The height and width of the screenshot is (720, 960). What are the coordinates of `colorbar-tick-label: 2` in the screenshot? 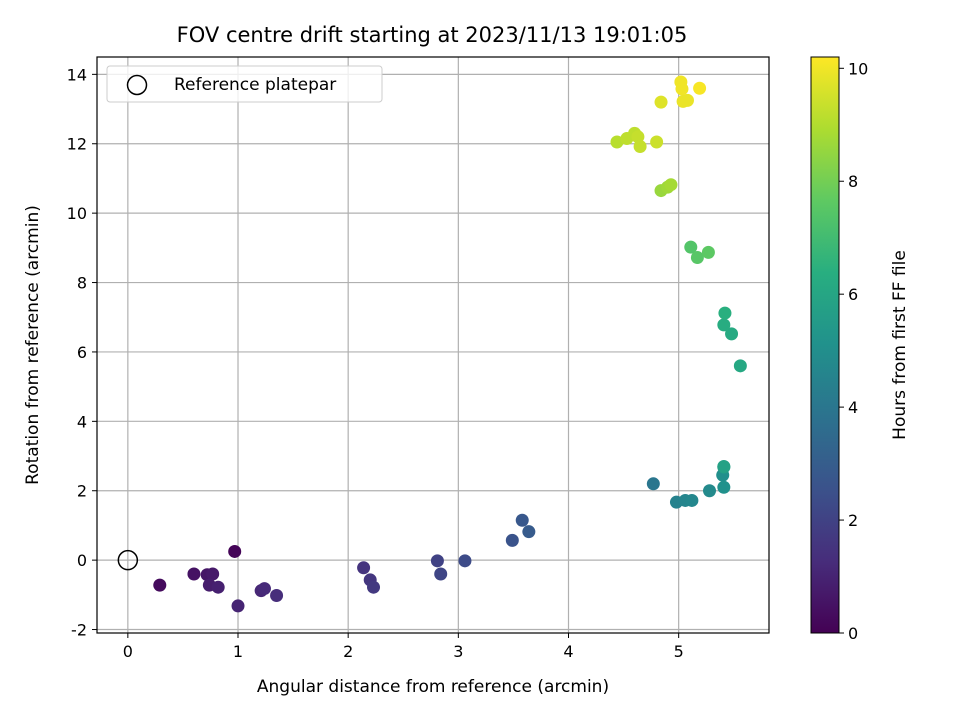 It's located at (853, 520).